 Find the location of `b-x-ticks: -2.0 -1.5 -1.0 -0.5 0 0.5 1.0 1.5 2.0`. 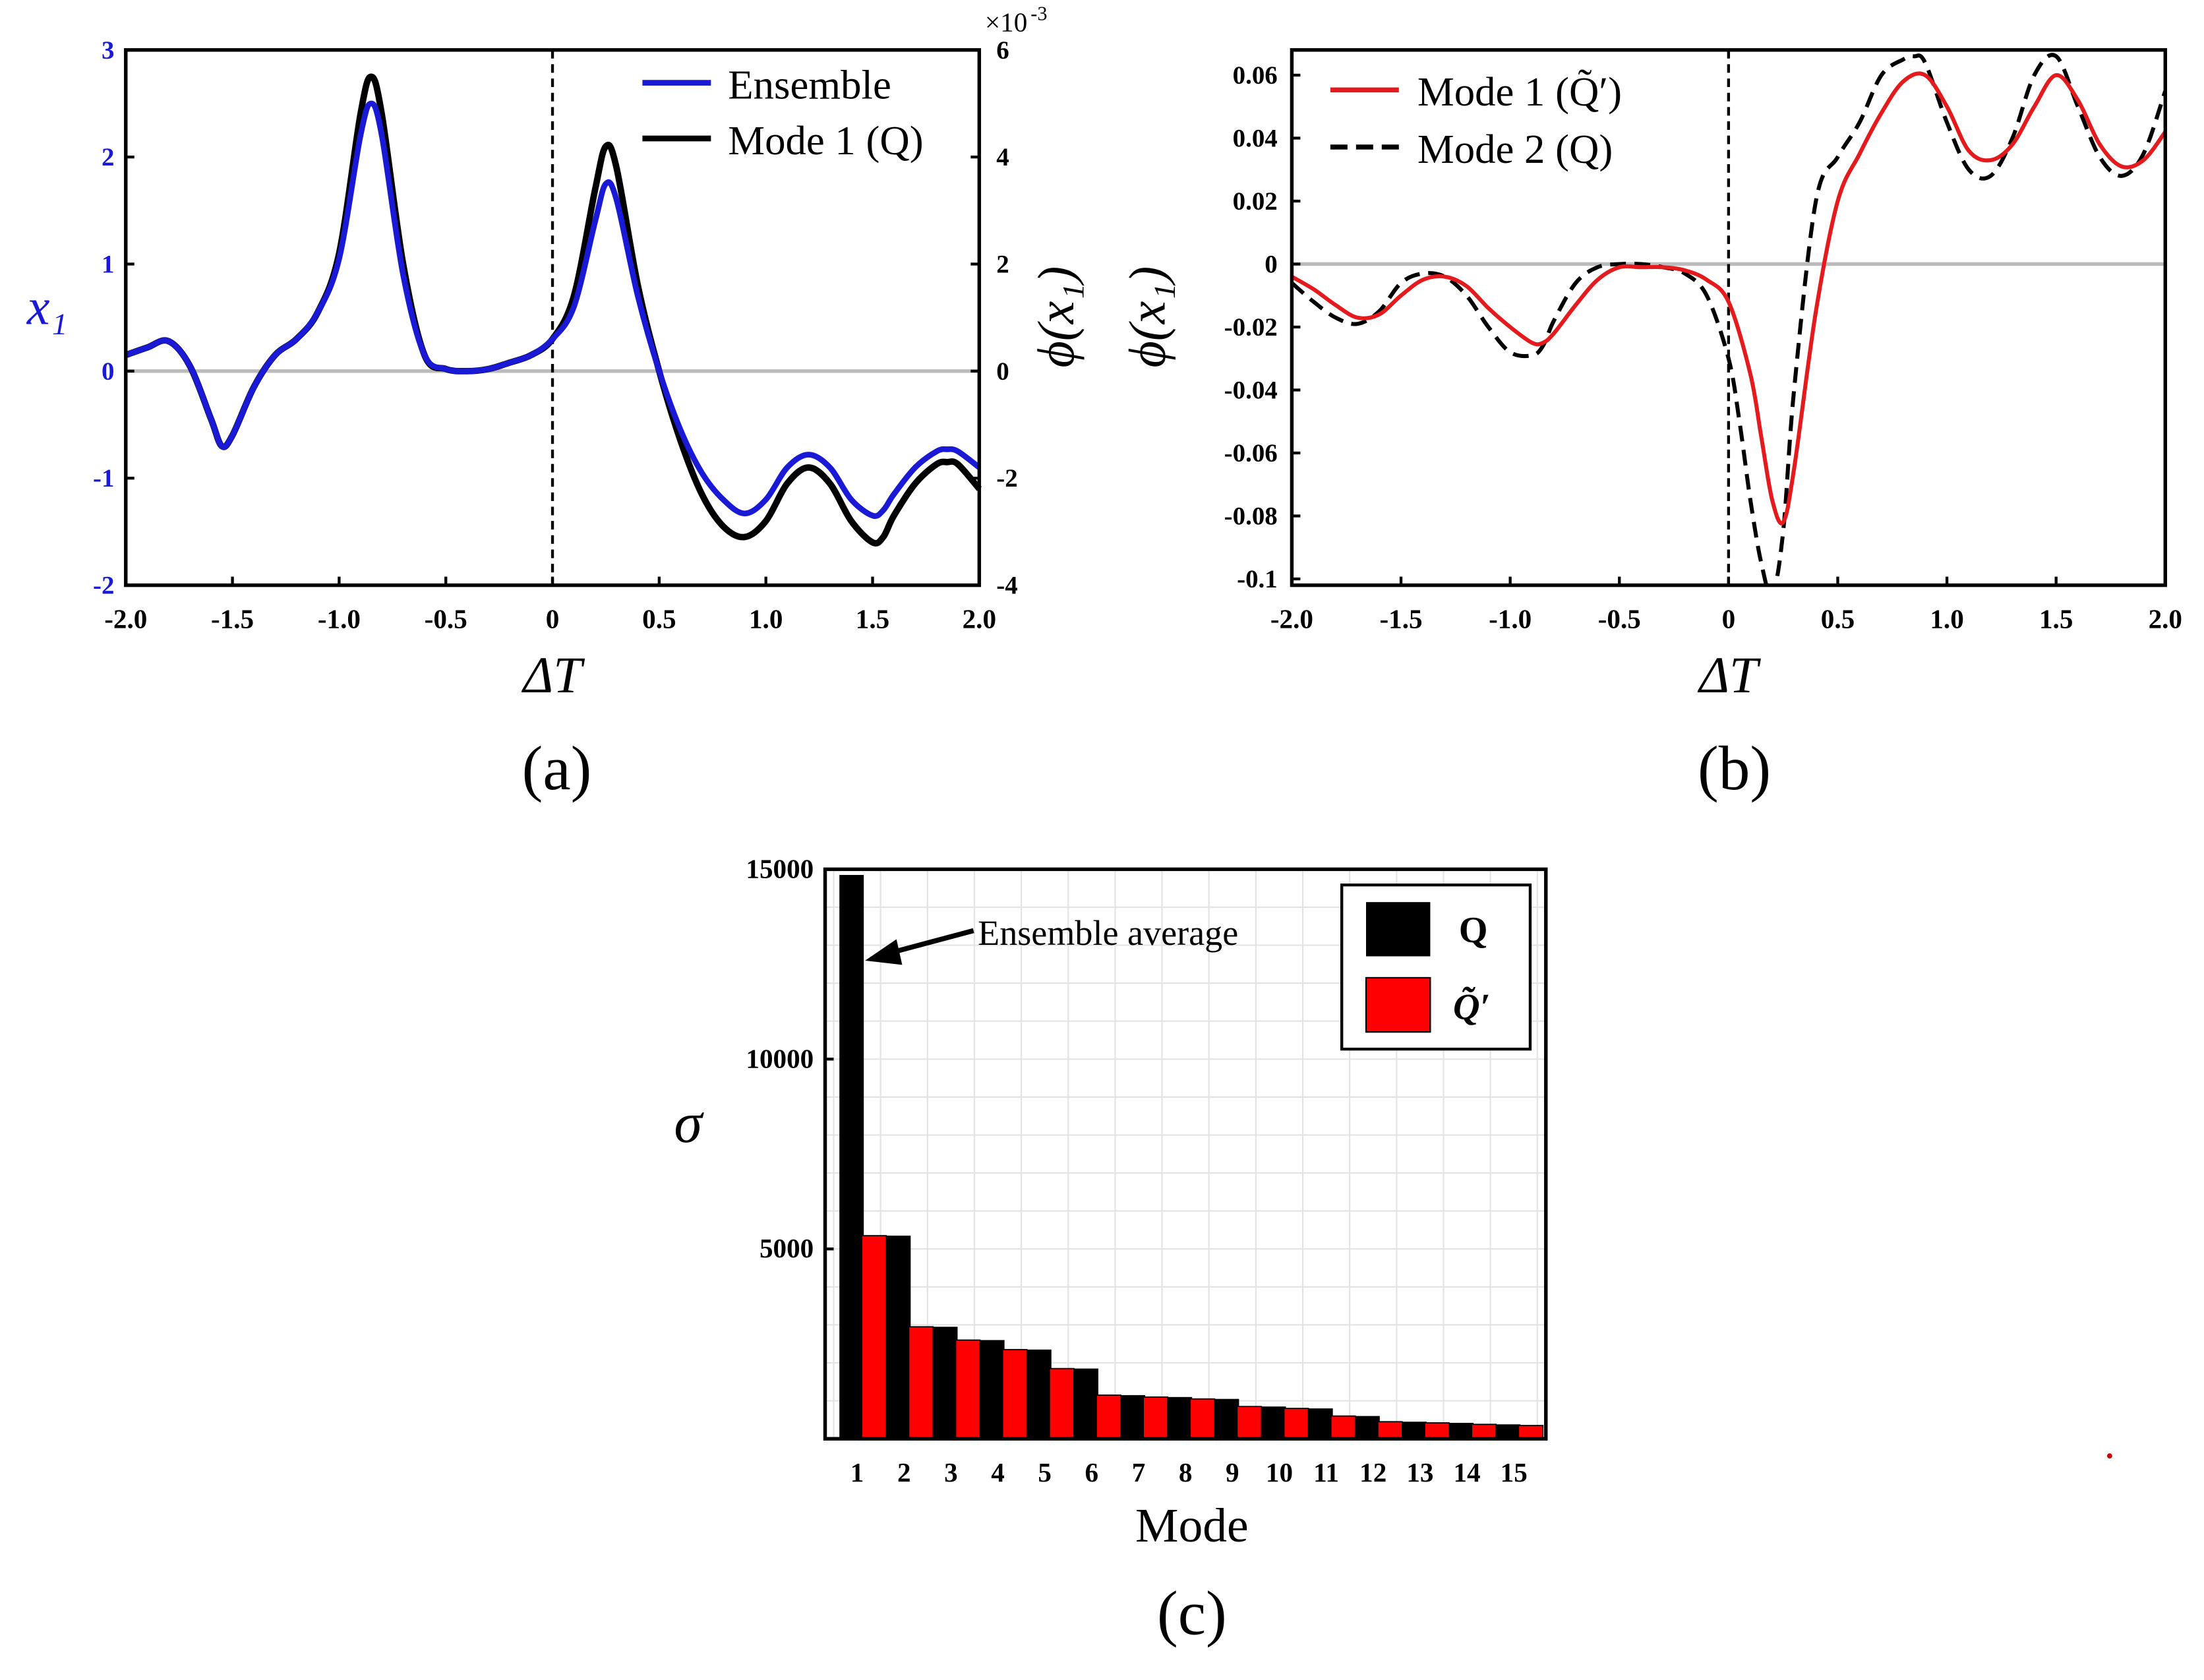

b-x-ticks: -2.0 -1.5 -1.0 -0.5 0 0.5 1.0 1.5 2.0 is located at coordinates (1726, 605).